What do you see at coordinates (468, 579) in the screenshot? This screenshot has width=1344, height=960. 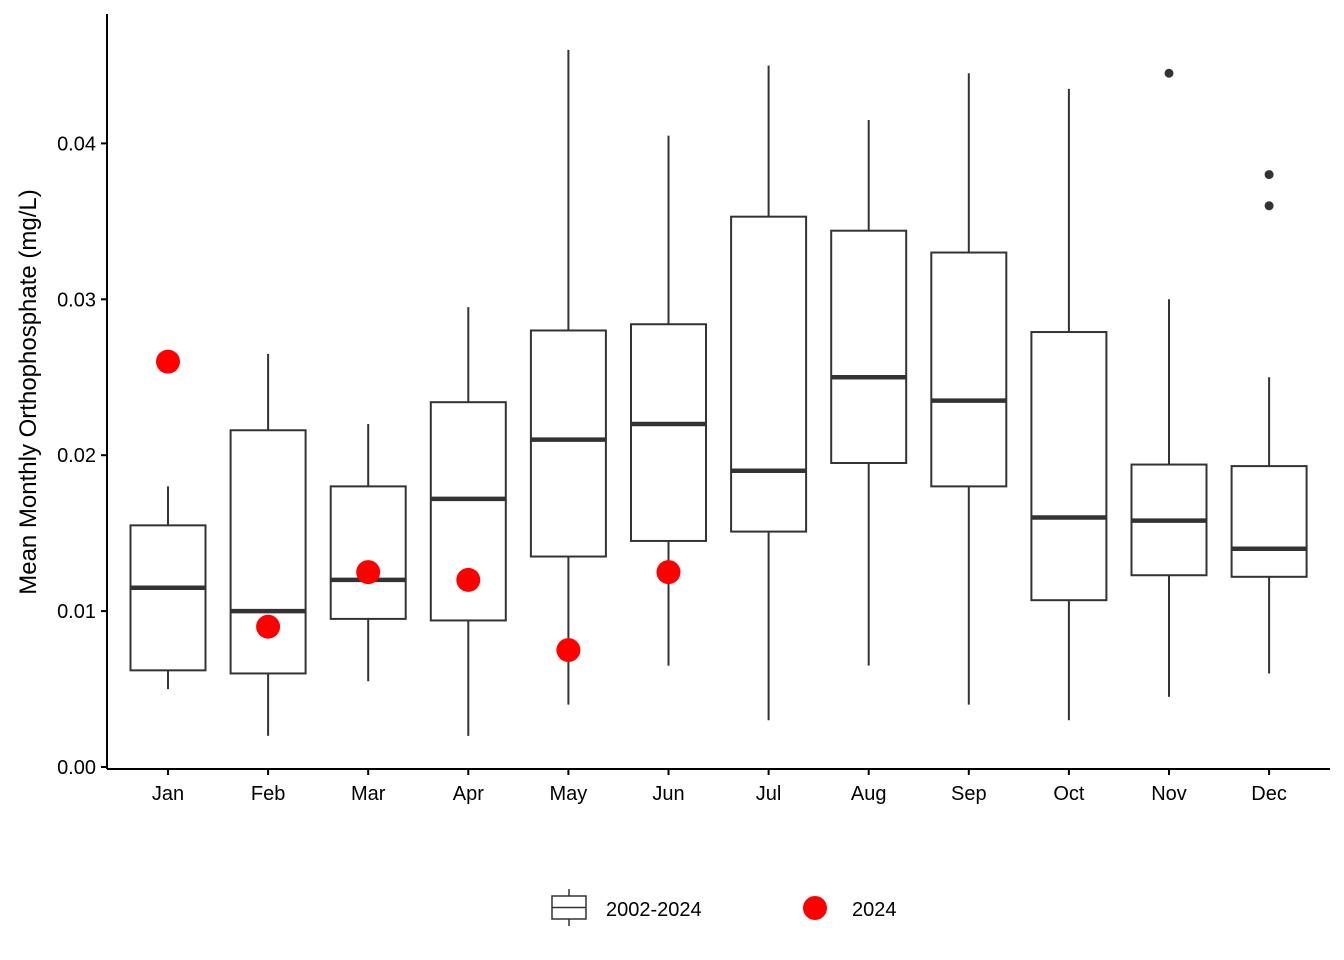 I see `point-2024-apr` at bounding box center [468, 579].